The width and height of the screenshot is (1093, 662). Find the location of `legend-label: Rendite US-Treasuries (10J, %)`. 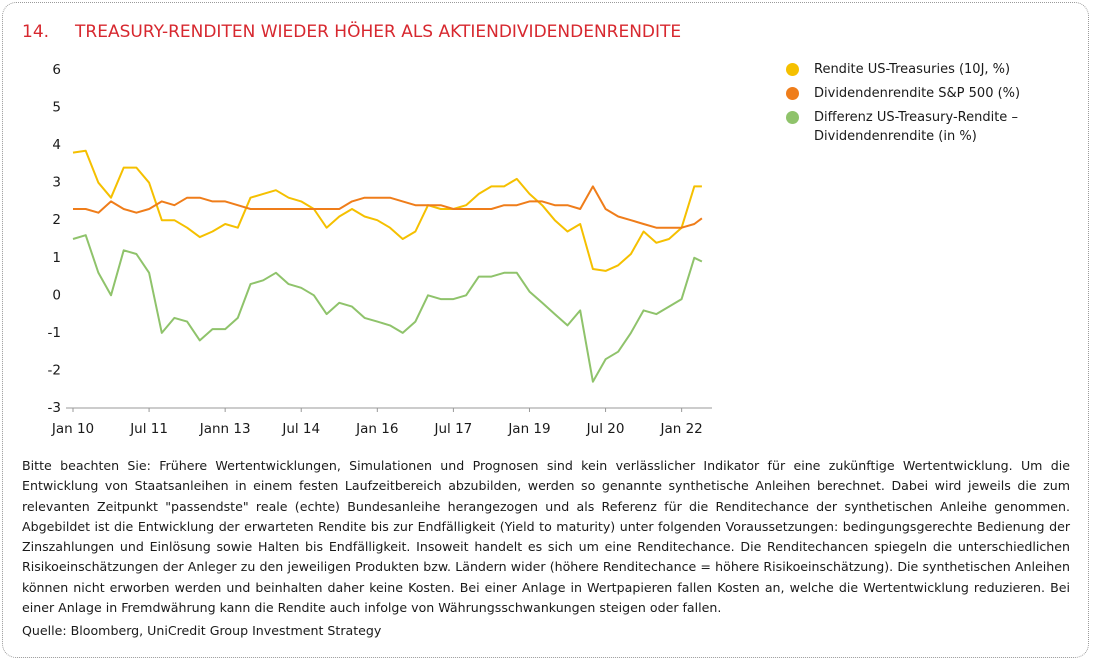

legend-label: Rendite US-Treasuries (10J, %) is located at coordinates (912, 69).